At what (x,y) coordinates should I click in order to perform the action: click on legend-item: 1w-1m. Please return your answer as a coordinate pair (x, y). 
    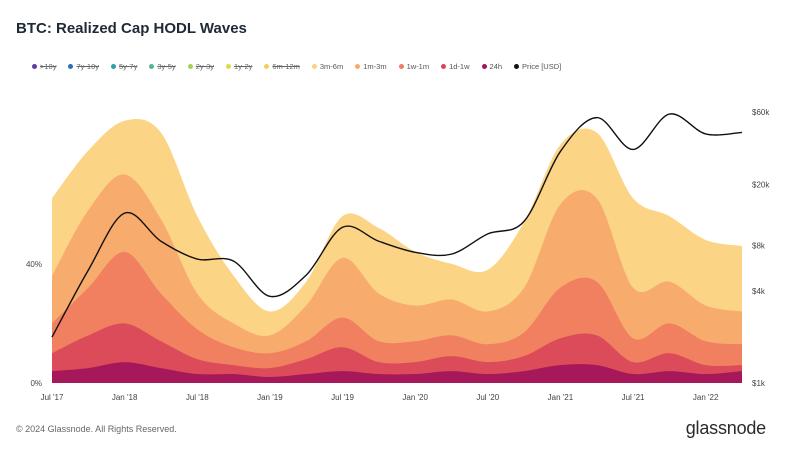
    Looking at the image, I should click on (414, 66).